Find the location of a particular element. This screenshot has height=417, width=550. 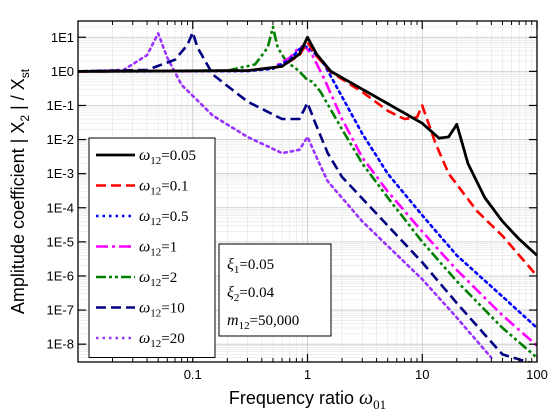

legend-box is located at coordinates (152, 247).